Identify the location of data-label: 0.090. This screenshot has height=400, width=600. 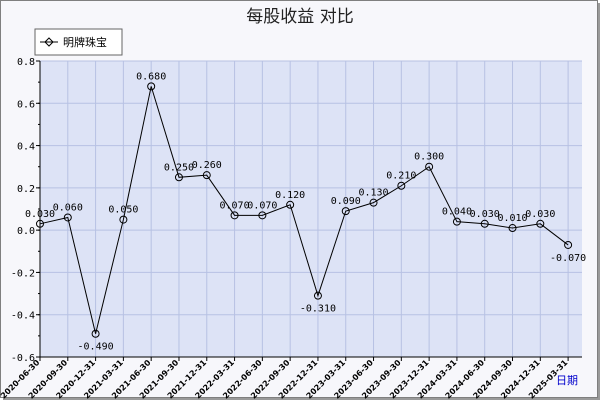
(346, 201).